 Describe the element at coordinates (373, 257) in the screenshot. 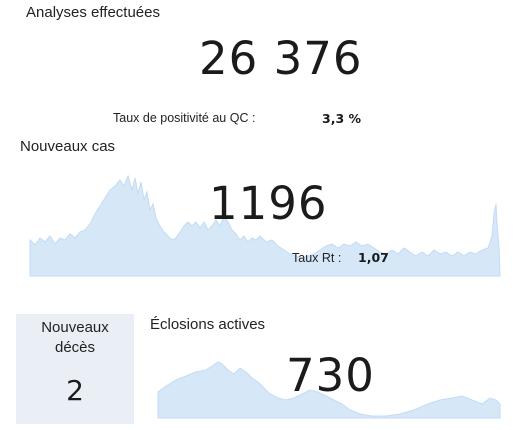

I see `rt-value: 1,07` at that location.